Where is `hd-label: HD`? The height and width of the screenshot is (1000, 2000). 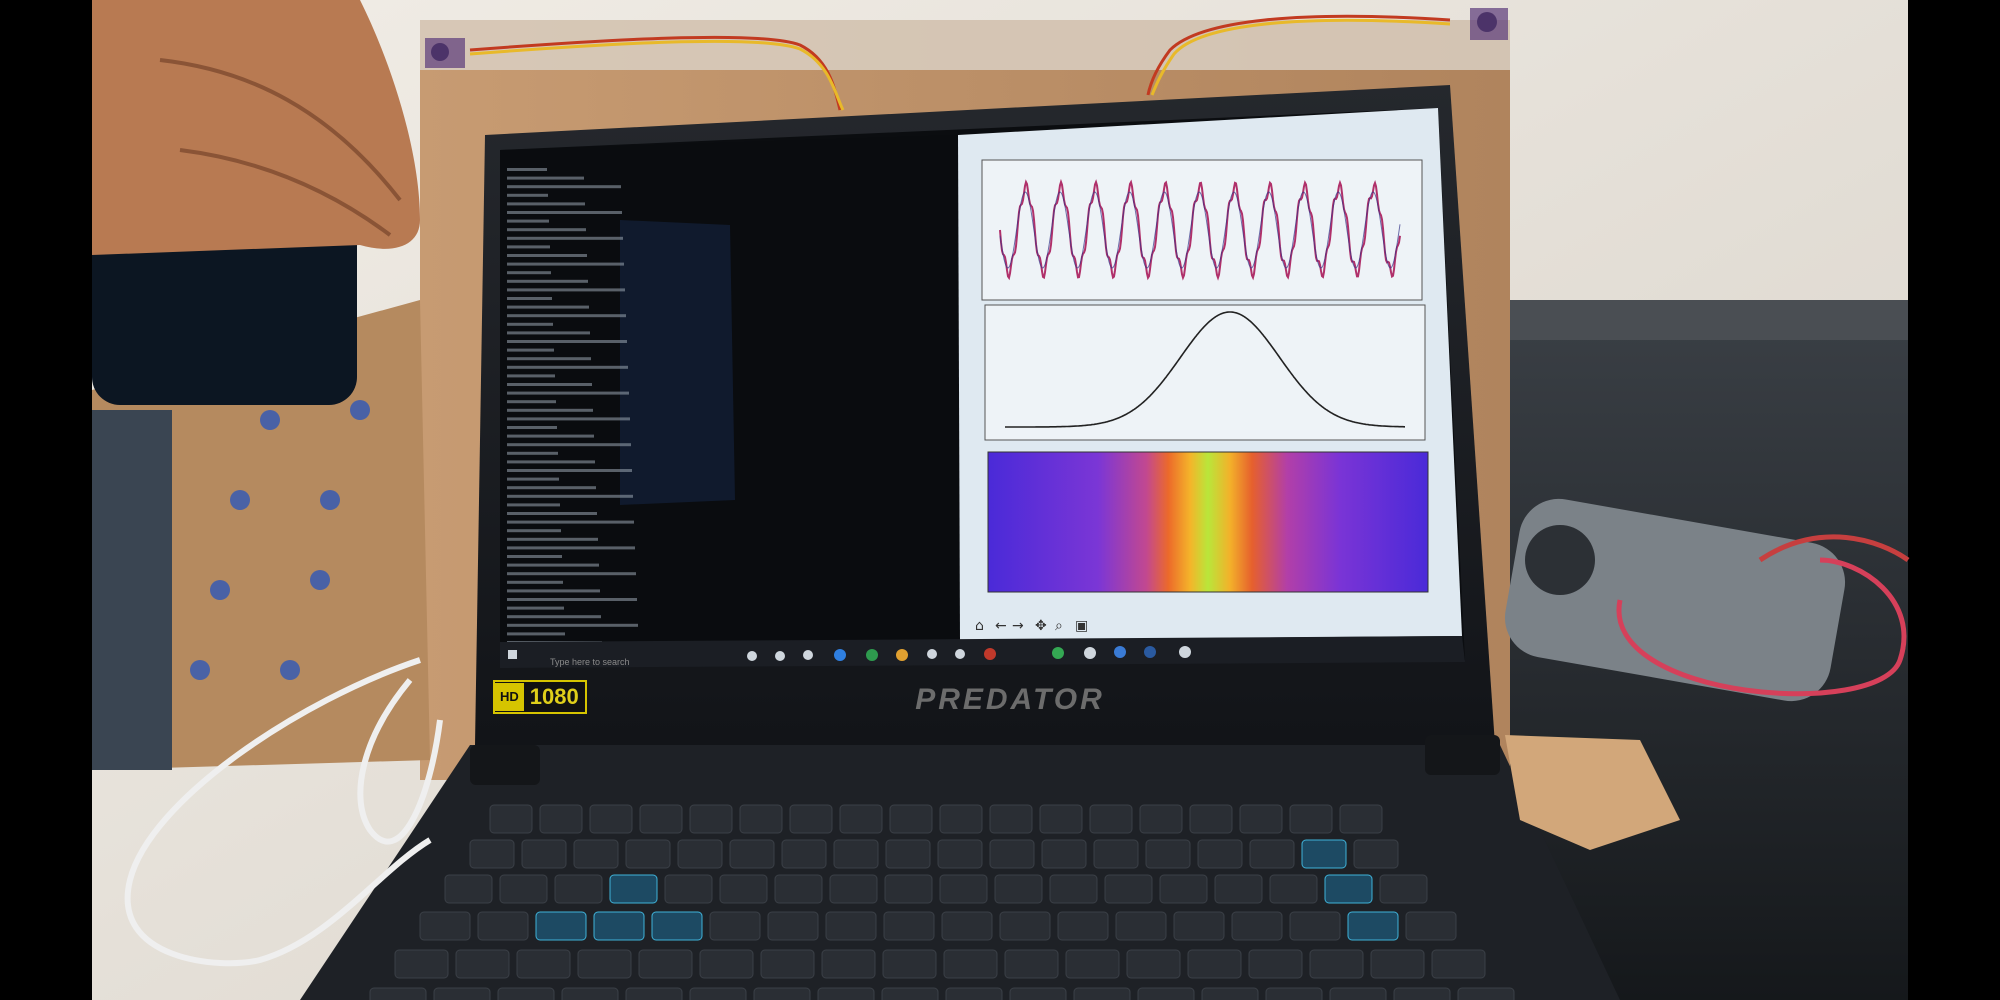
hd-label: HD is located at coordinates (509, 697).